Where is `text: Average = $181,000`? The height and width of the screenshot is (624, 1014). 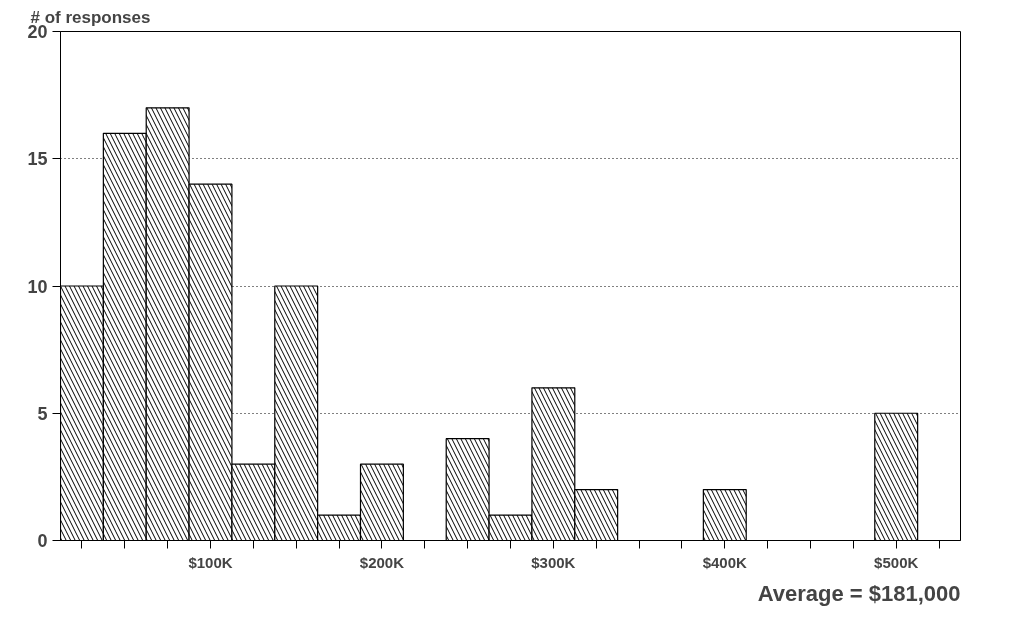
text: Average = $181,000 is located at coordinates (859, 593).